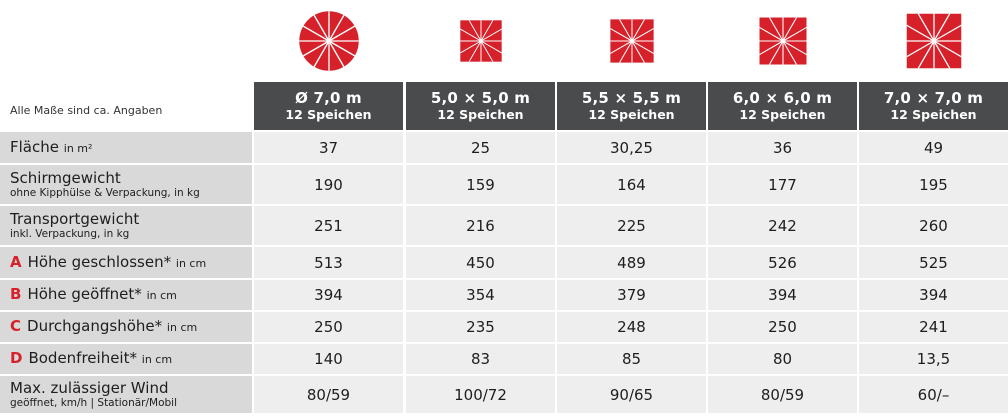 The width and height of the screenshot is (1008, 416). I want to click on row-label-text: Bodenfreiheit*, so click(82, 358).